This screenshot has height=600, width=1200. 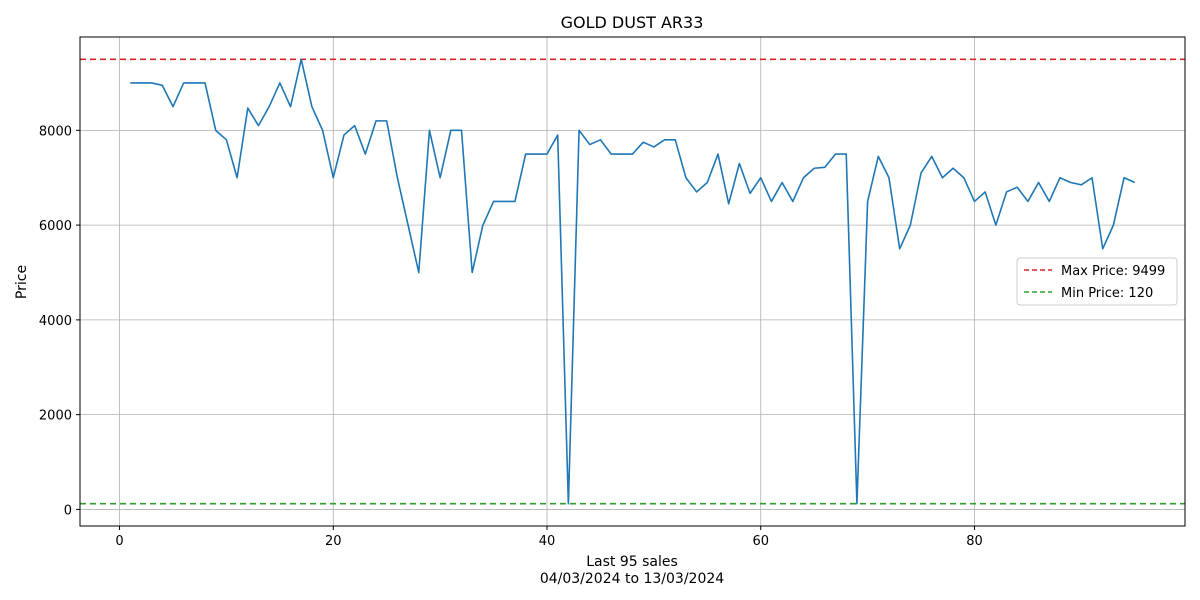 What do you see at coordinates (22, 282) in the screenshot?
I see `y-axis-label: Price` at bounding box center [22, 282].